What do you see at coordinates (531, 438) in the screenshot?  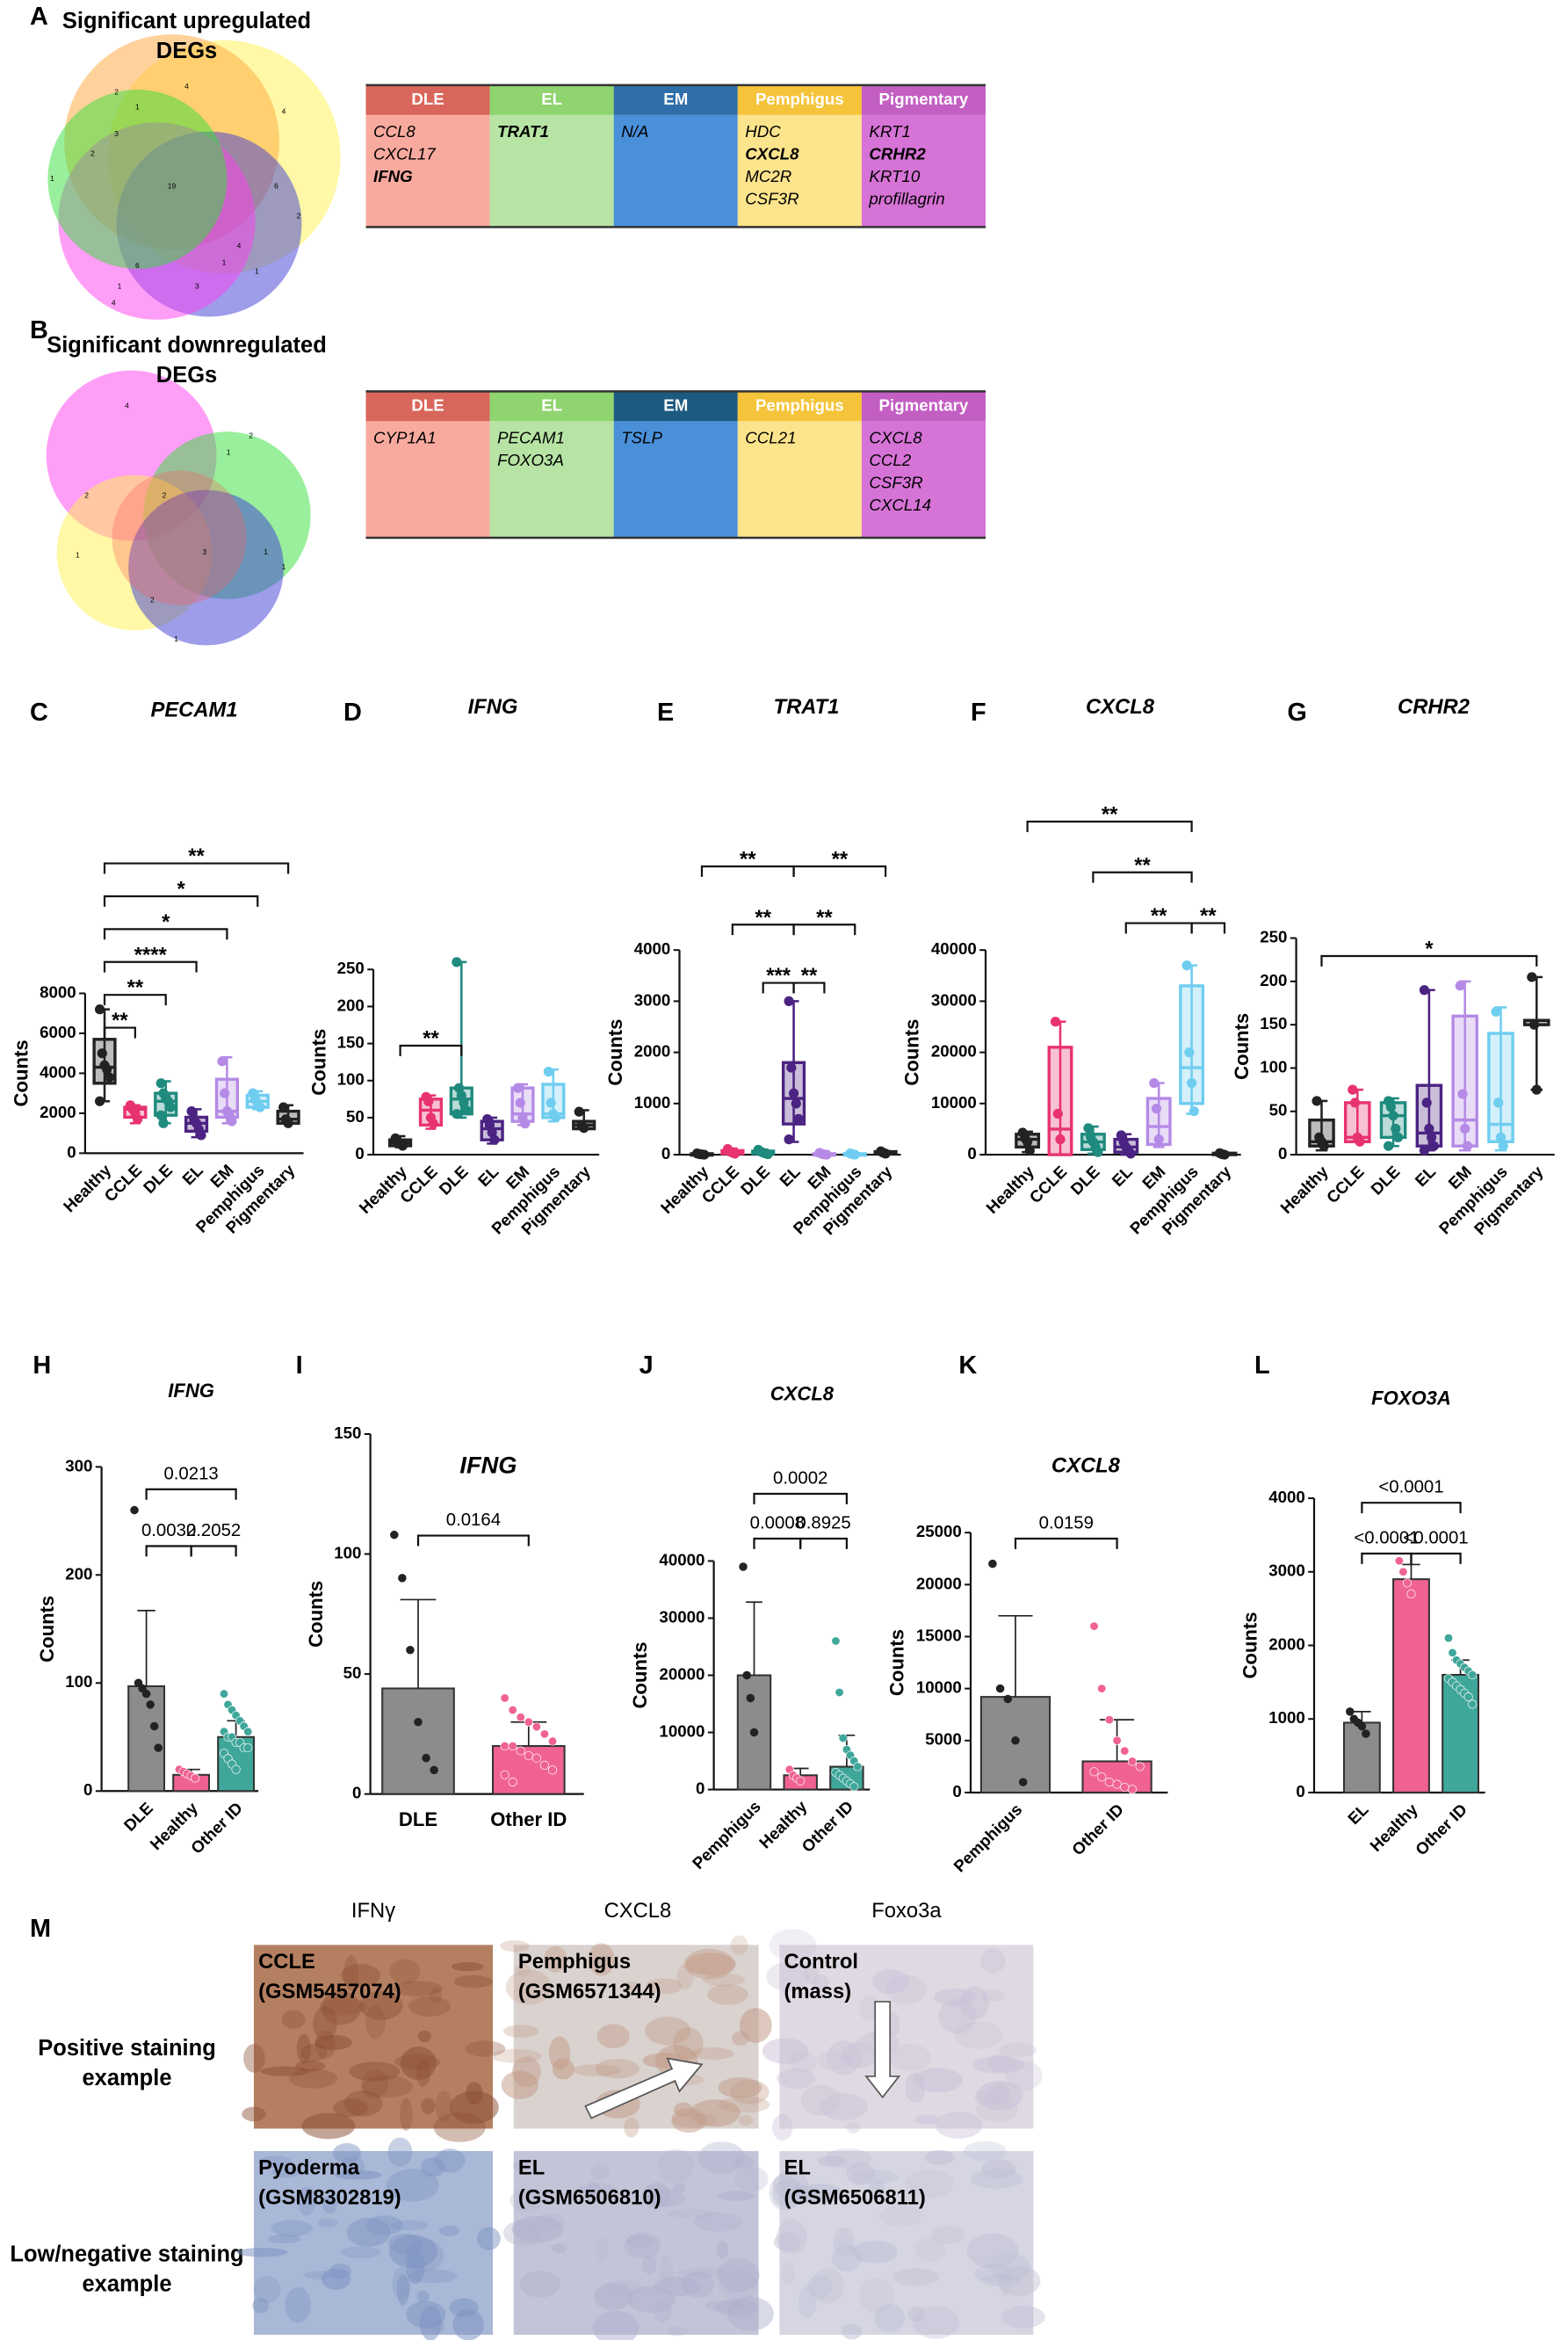 I see `gene: PECAM1` at bounding box center [531, 438].